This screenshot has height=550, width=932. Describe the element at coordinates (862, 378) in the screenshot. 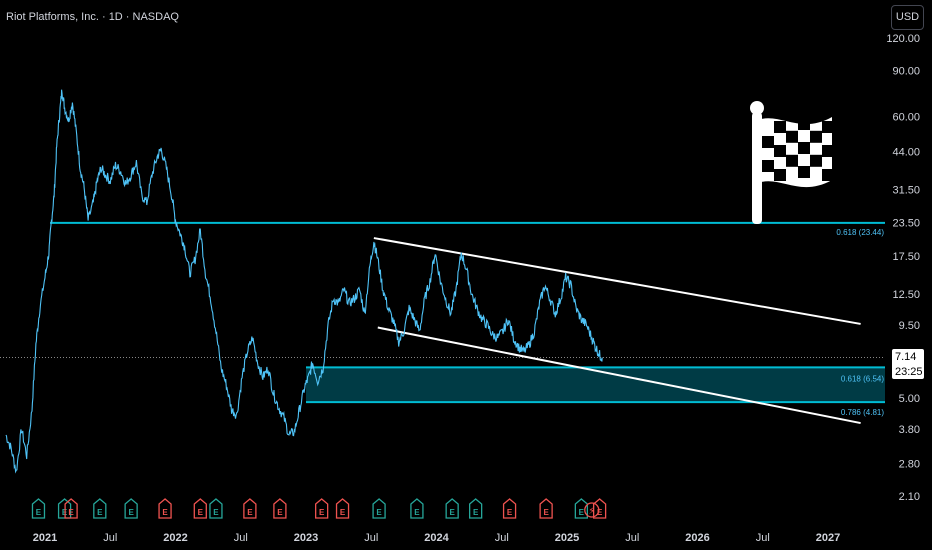

I see `fib-zone-label: 0.618 (6.54)` at that location.